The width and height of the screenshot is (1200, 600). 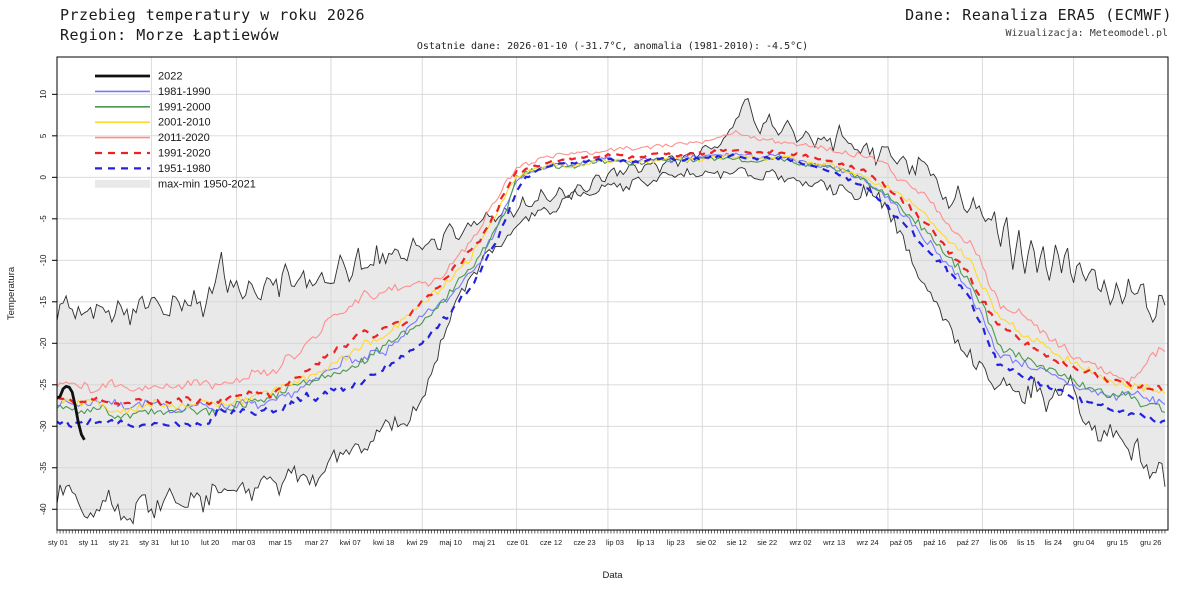 I want to click on legend-label: 2011-2020, so click(x=184, y=138).